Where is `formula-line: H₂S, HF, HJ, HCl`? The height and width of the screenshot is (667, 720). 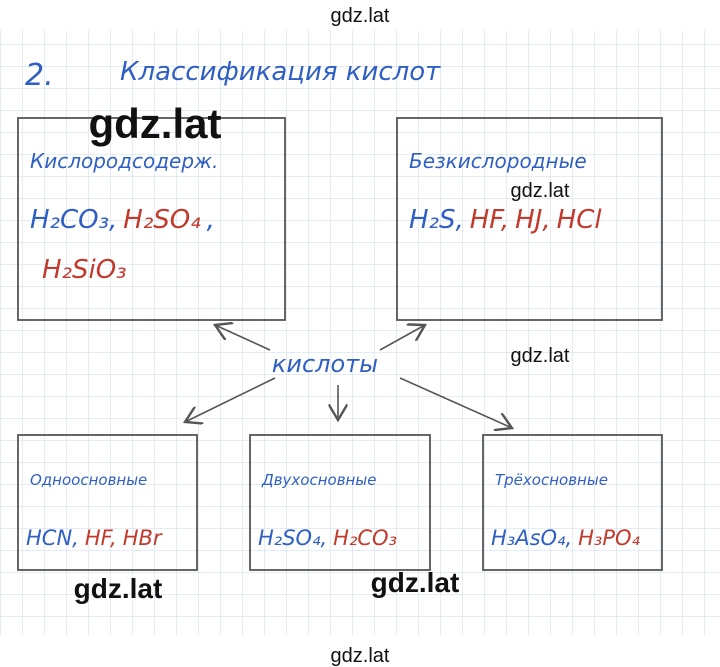
formula-line: H₂S, HF, HJ, HCl is located at coordinates (505, 220).